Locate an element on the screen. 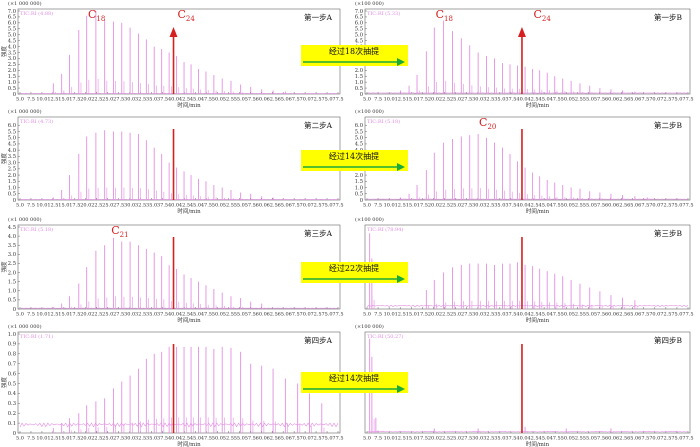  trace-info: TIC:RI (4.88) is located at coordinates (36, 13).